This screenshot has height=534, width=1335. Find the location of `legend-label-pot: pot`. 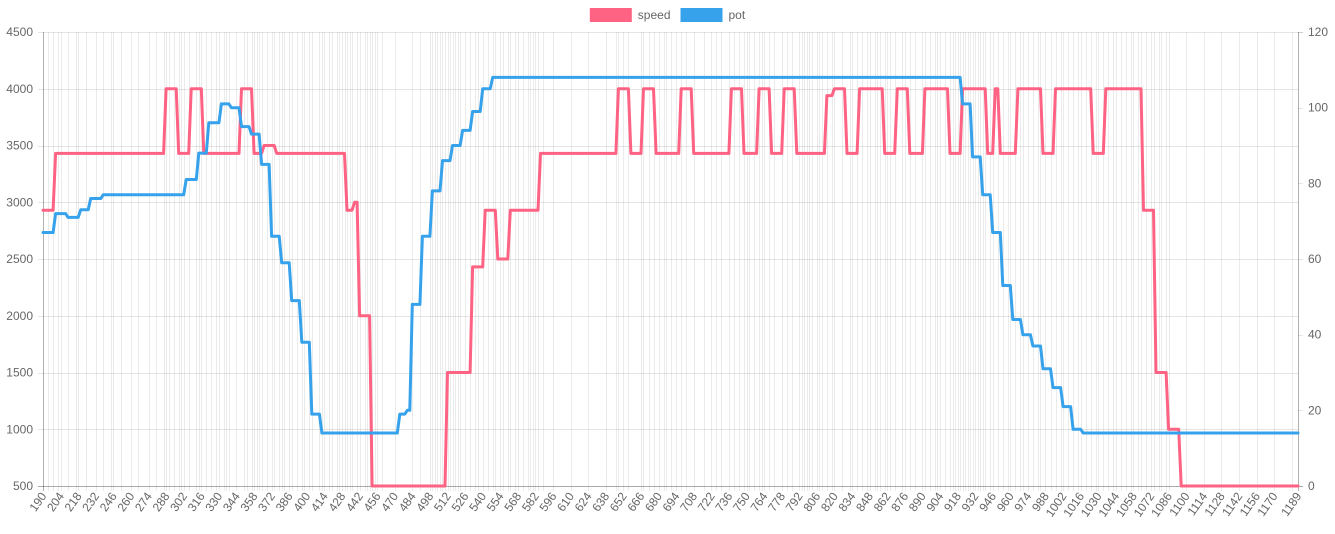

legend-label-pot: pot is located at coordinates (737, 15).